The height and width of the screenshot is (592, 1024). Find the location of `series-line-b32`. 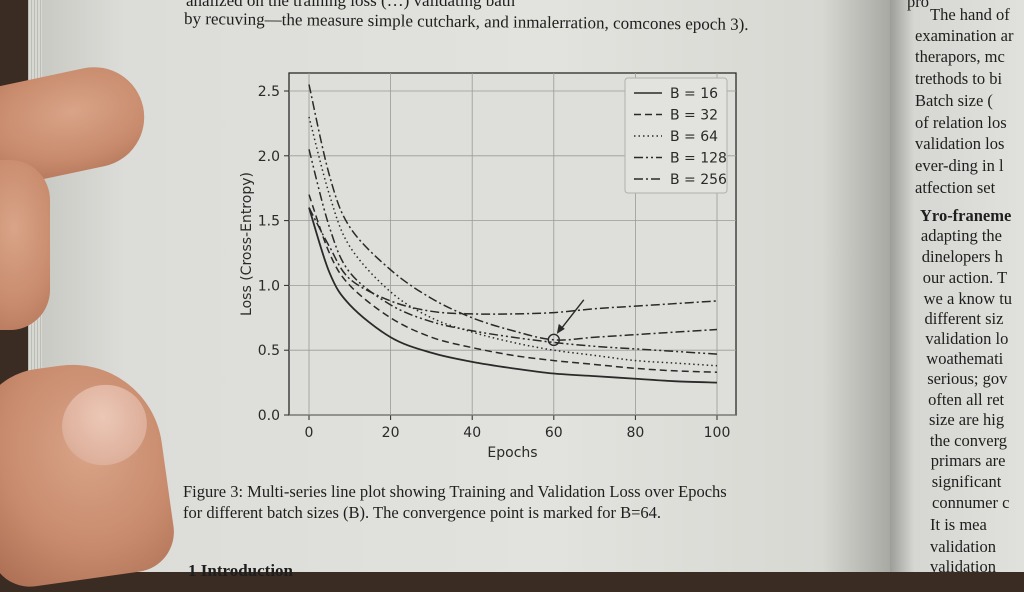

series-line-b32 is located at coordinates (513, 283).